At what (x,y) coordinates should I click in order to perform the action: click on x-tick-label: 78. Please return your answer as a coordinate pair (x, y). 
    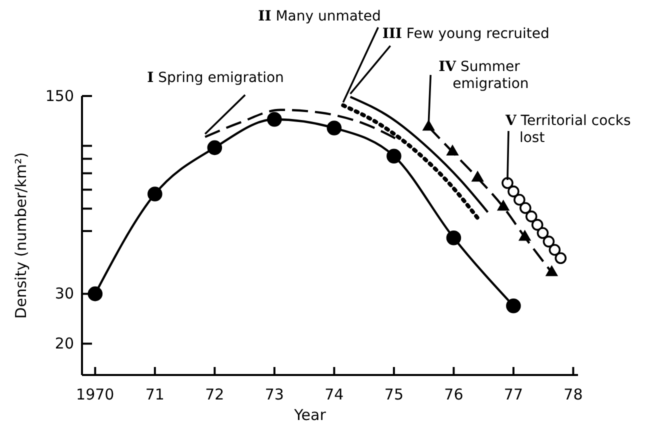
    Looking at the image, I should click on (573, 395).